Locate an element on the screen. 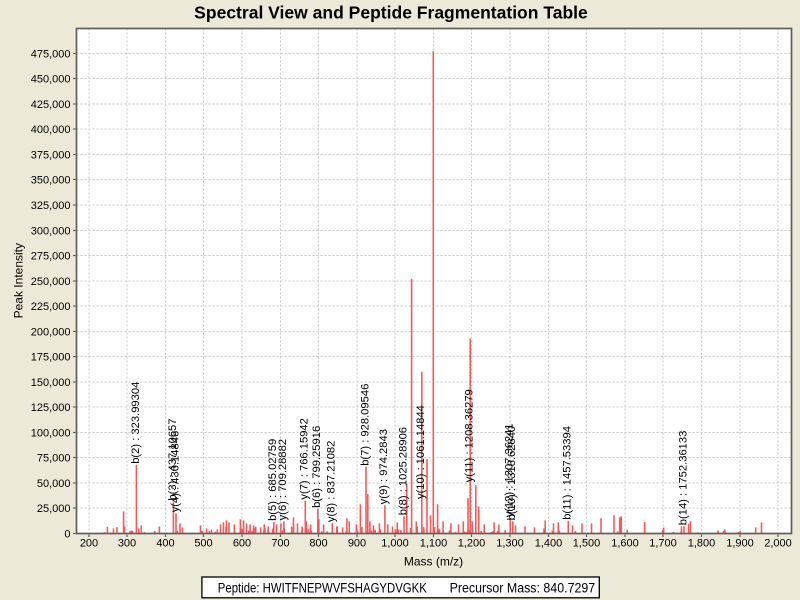 This screenshot has height=600, width=800. svg-text: 1,200 is located at coordinates (472, 544).